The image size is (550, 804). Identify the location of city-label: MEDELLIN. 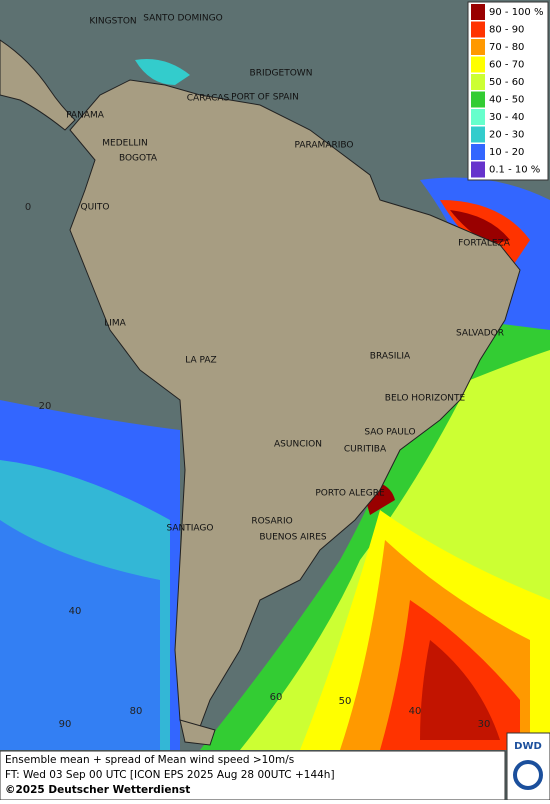
(124, 144).